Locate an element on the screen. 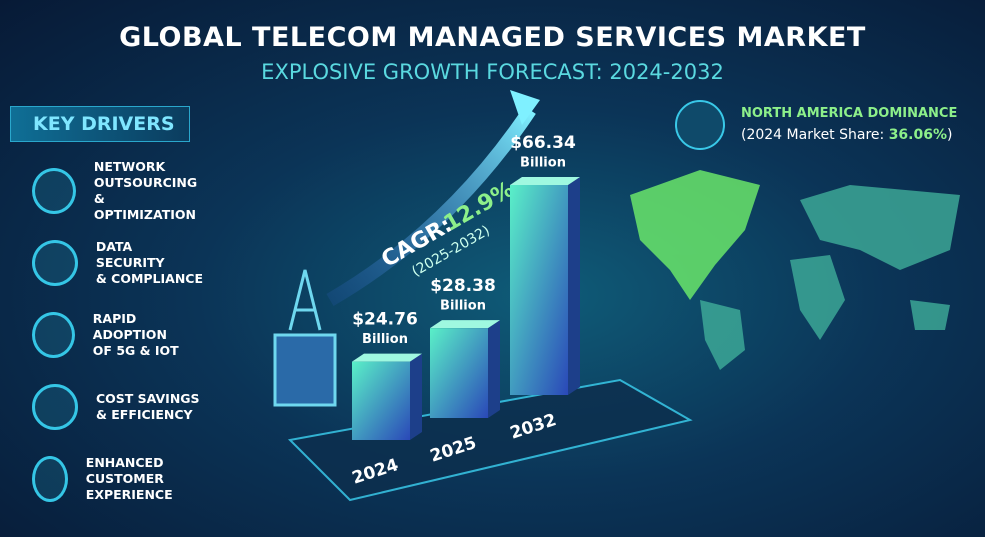 This screenshot has width=985, height=537. driver-line: OUTSOURCING is located at coordinates (145, 182).